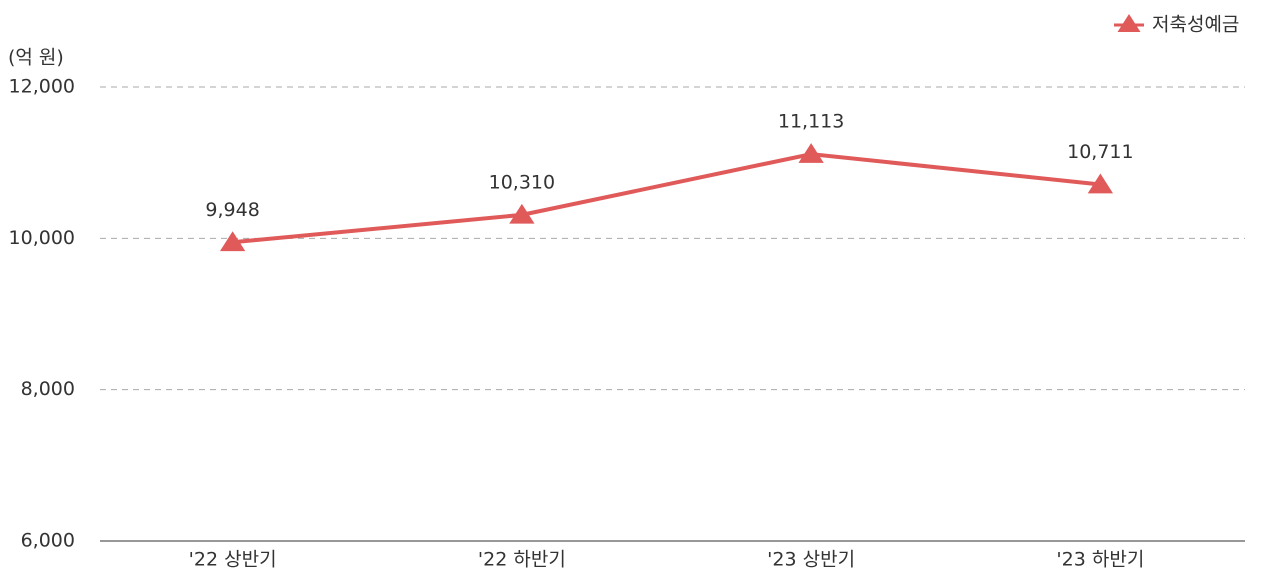 The width and height of the screenshot is (1261, 574). What do you see at coordinates (522, 560) in the screenshot?
I see `x-tick-label: '22 하반기` at bounding box center [522, 560].